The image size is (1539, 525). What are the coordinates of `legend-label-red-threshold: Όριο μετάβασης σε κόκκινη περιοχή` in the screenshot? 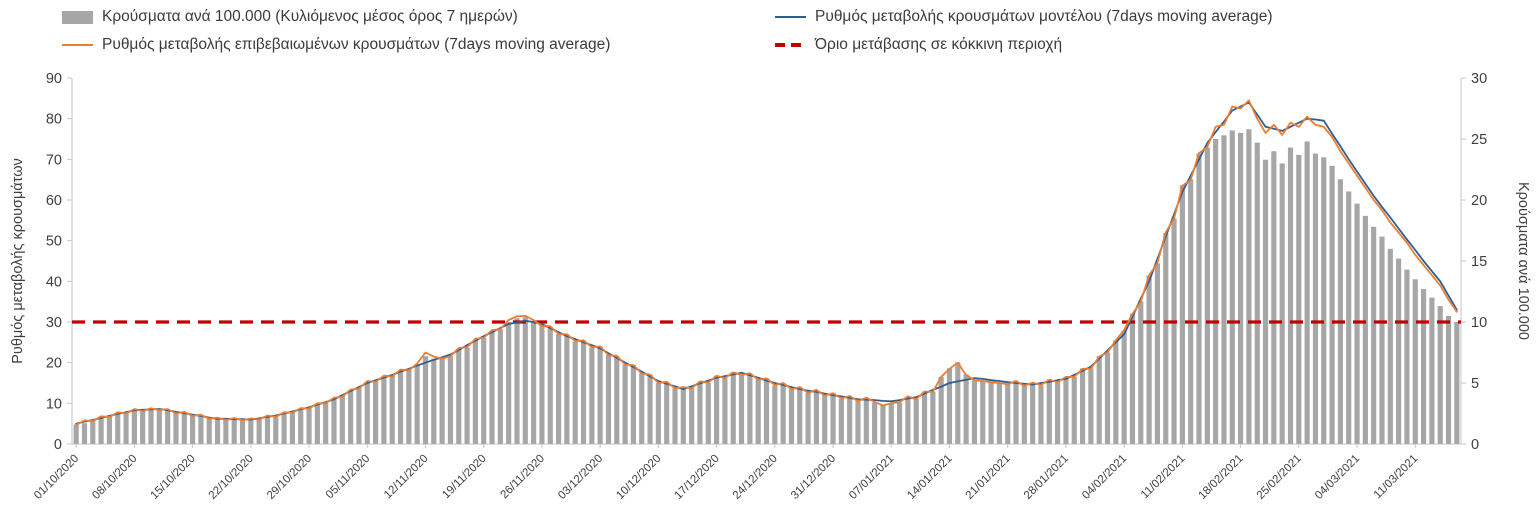 It's located at (939, 44).